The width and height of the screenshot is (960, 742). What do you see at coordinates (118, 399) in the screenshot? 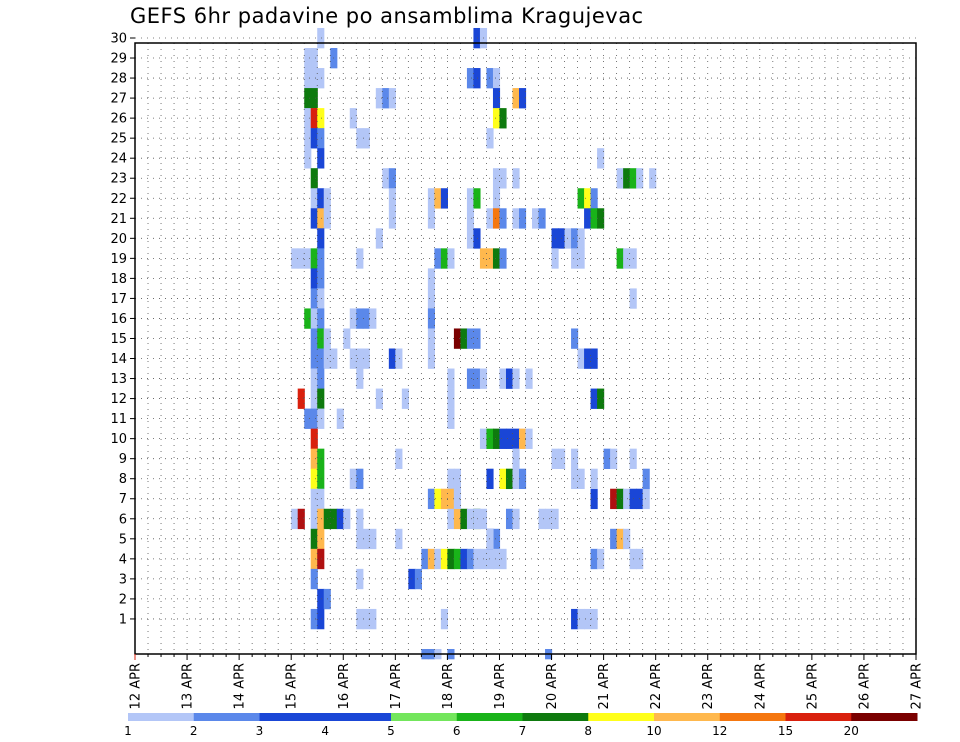
I see `y-tick-label: 12` at bounding box center [118, 399].